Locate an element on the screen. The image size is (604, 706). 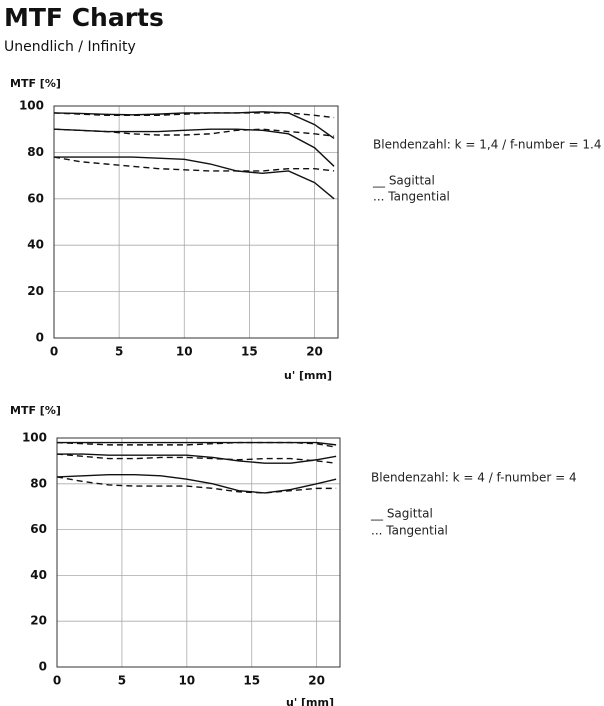
page-title: MTF Charts is located at coordinates (84, 17).